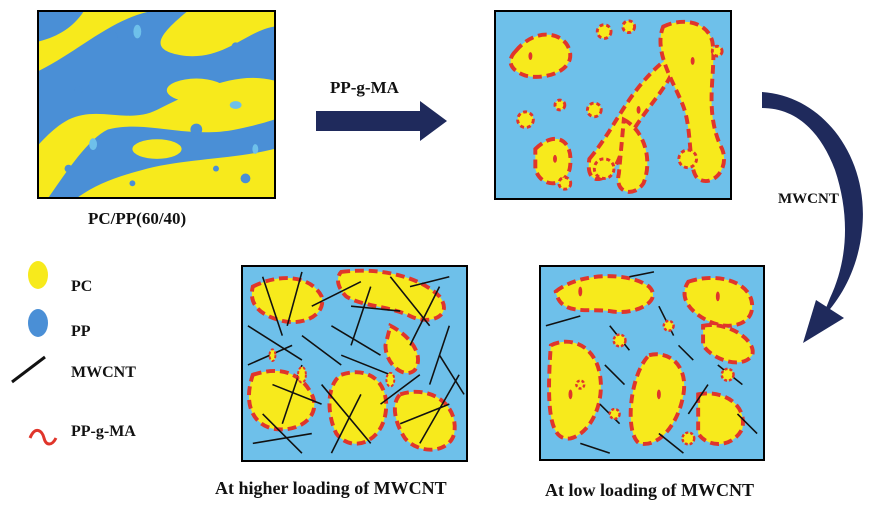 This screenshot has height=511, width=876. I want to click on high-loading-caption: At higher loading of MWCNT, so click(331, 488).